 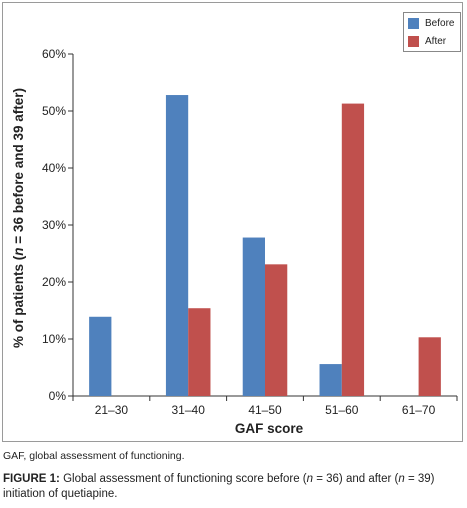 What do you see at coordinates (432, 32) in the screenshot?
I see `legend: Before After` at bounding box center [432, 32].